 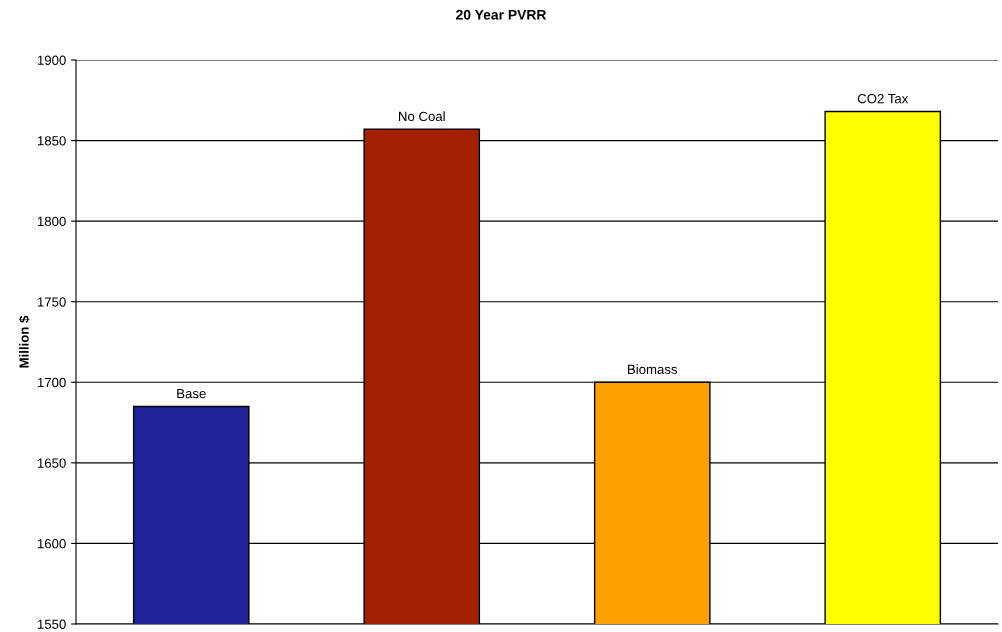 What do you see at coordinates (24, 341) in the screenshot?
I see `y-axis-title: Million $` at bounding box center [24, 341].